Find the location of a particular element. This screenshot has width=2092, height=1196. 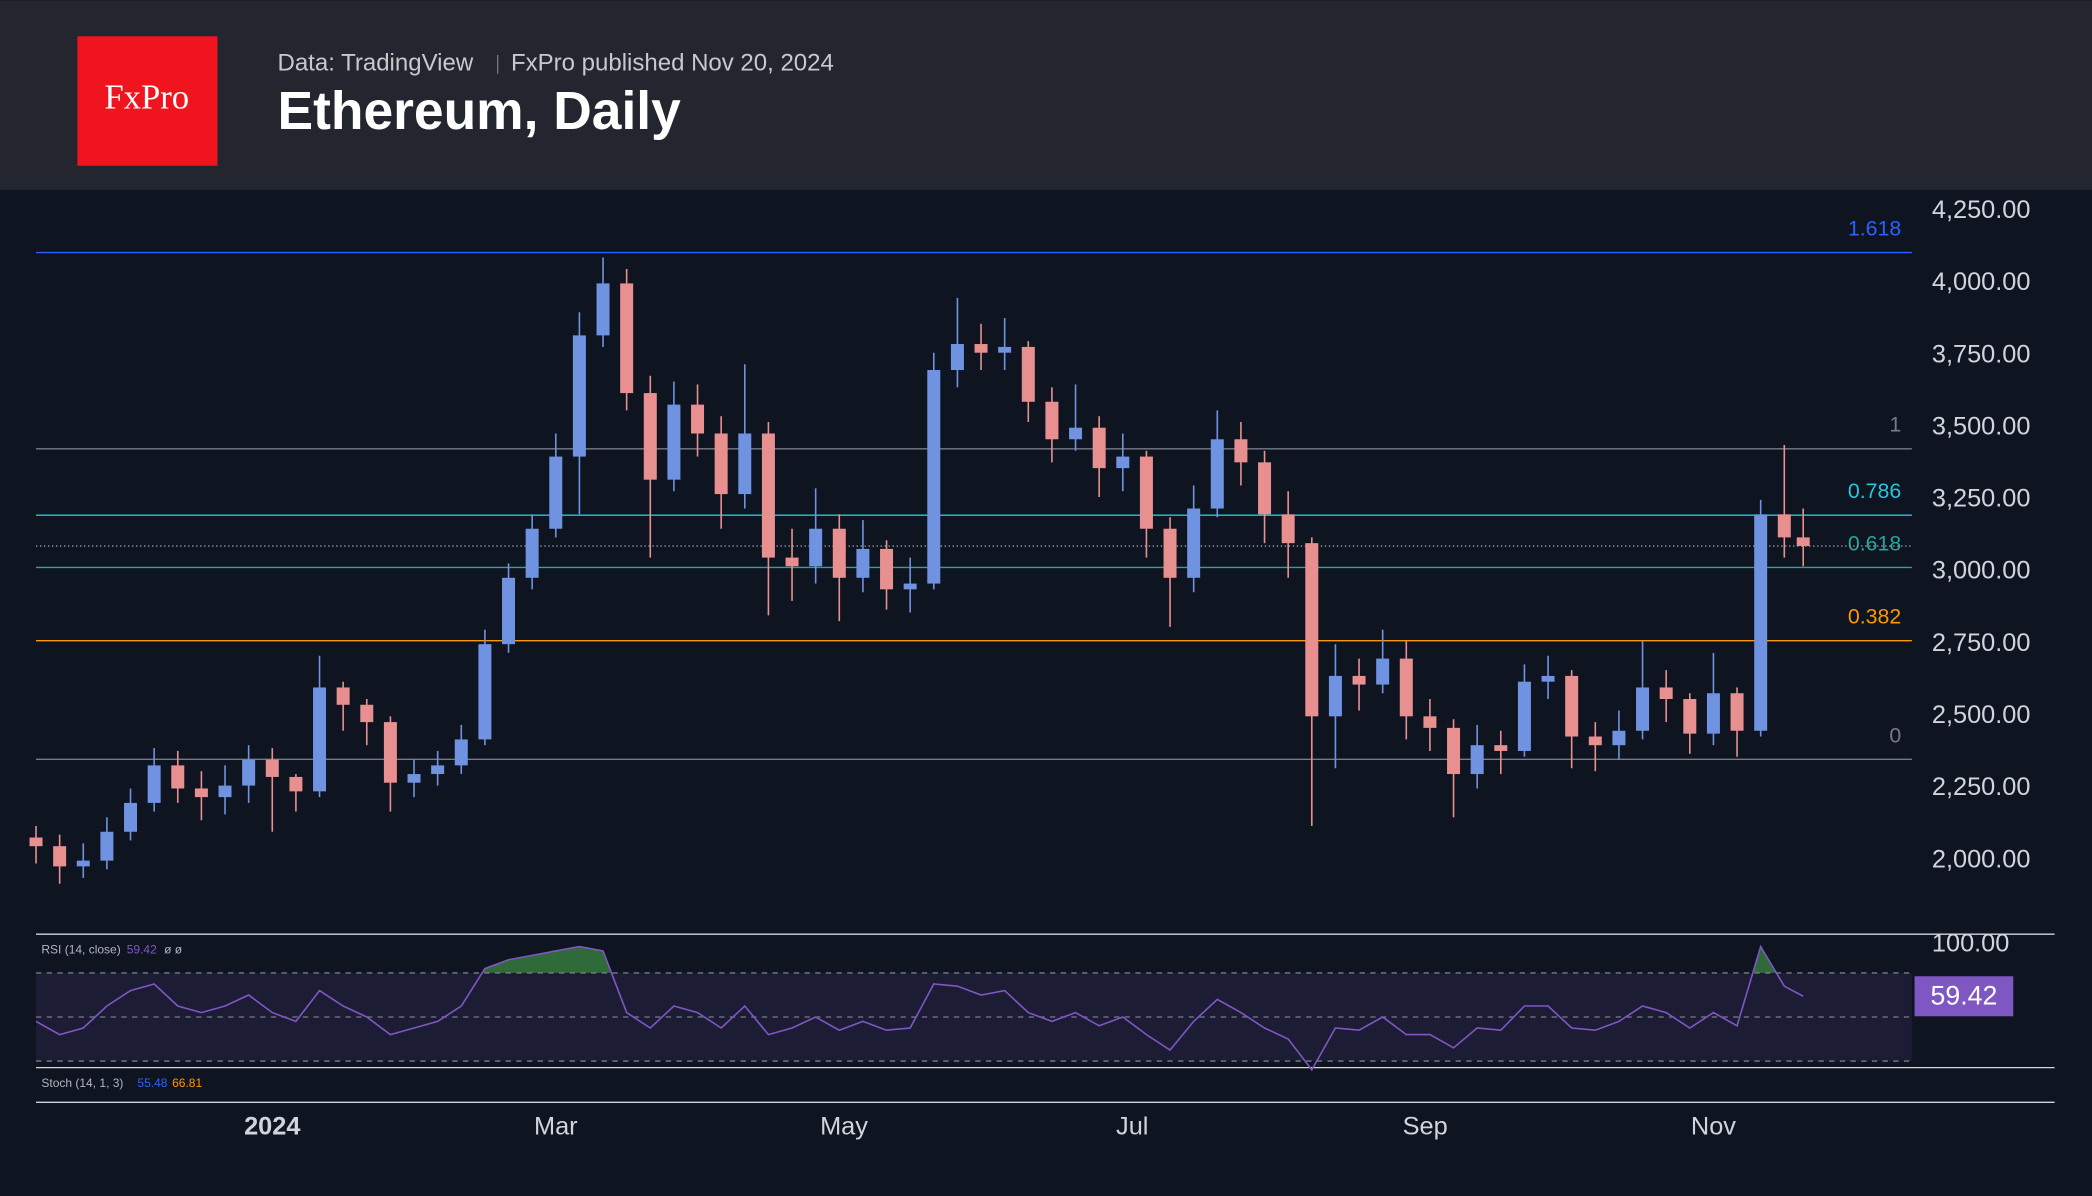

published: FxPro published Nov 20, 2024 is located at coordinates (672, 63).